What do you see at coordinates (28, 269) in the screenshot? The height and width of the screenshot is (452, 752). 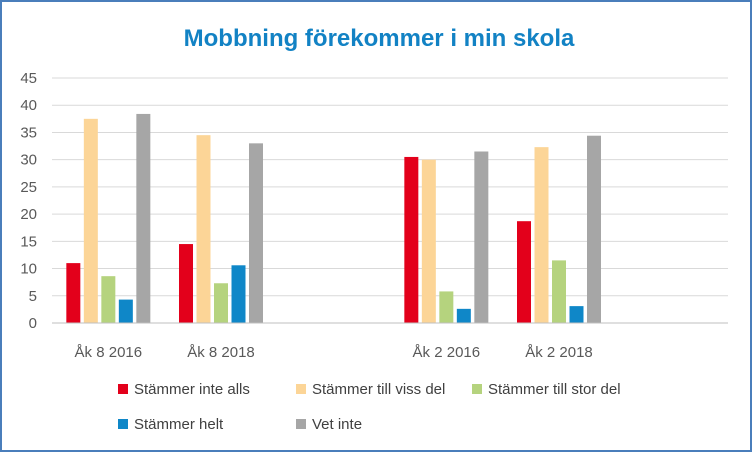 I see `y-tick-label: 10` at bounding box center [28, 269].